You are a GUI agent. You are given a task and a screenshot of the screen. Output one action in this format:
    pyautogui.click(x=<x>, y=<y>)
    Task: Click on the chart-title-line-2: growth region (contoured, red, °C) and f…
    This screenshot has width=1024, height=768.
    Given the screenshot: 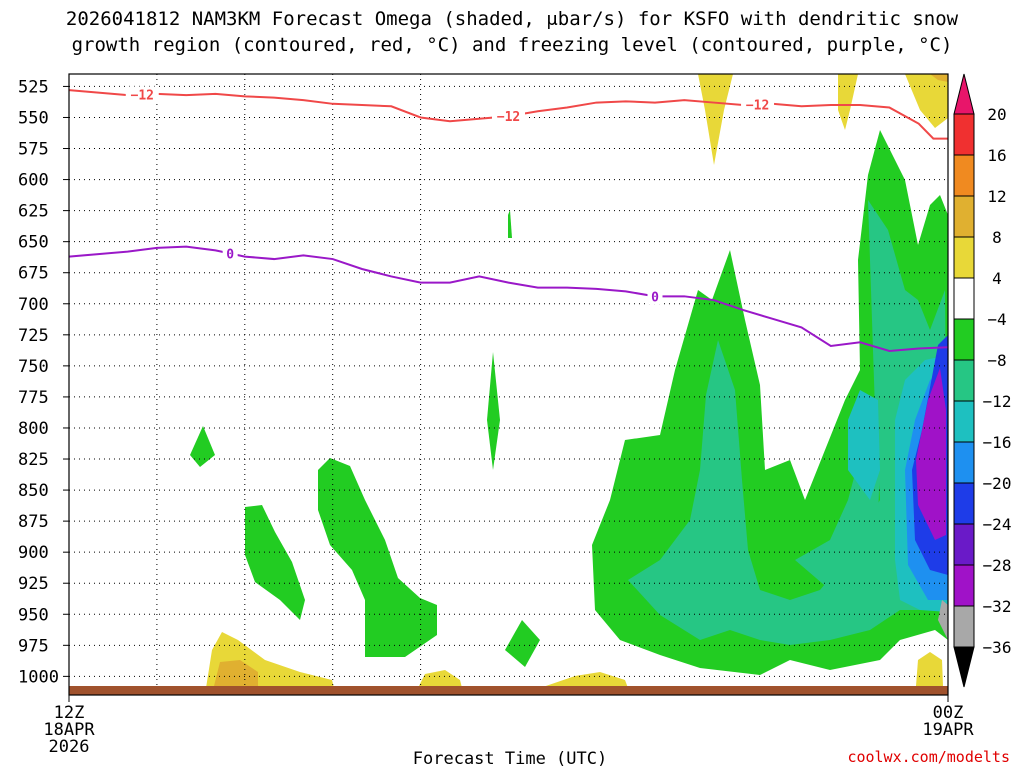 What is the action you would take?
    pyautogui.click(x=512, y=45)
    